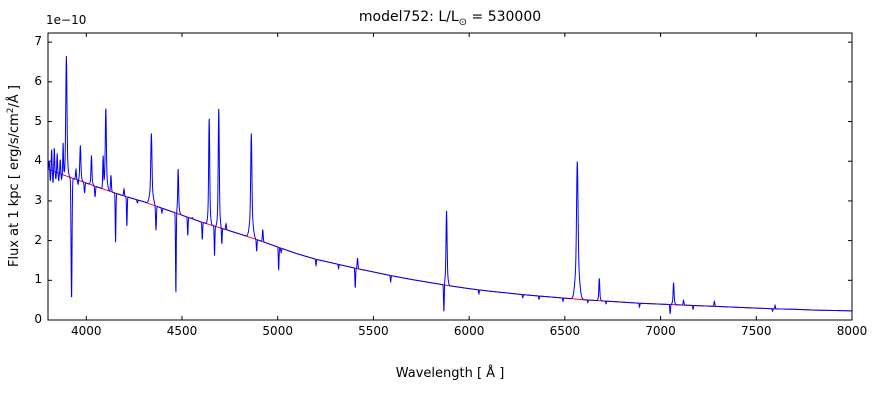  What do you see at coordinates (38, 239) in the screenshot?
I see `y-tick-label: 2` at bounding box center [38, 239].